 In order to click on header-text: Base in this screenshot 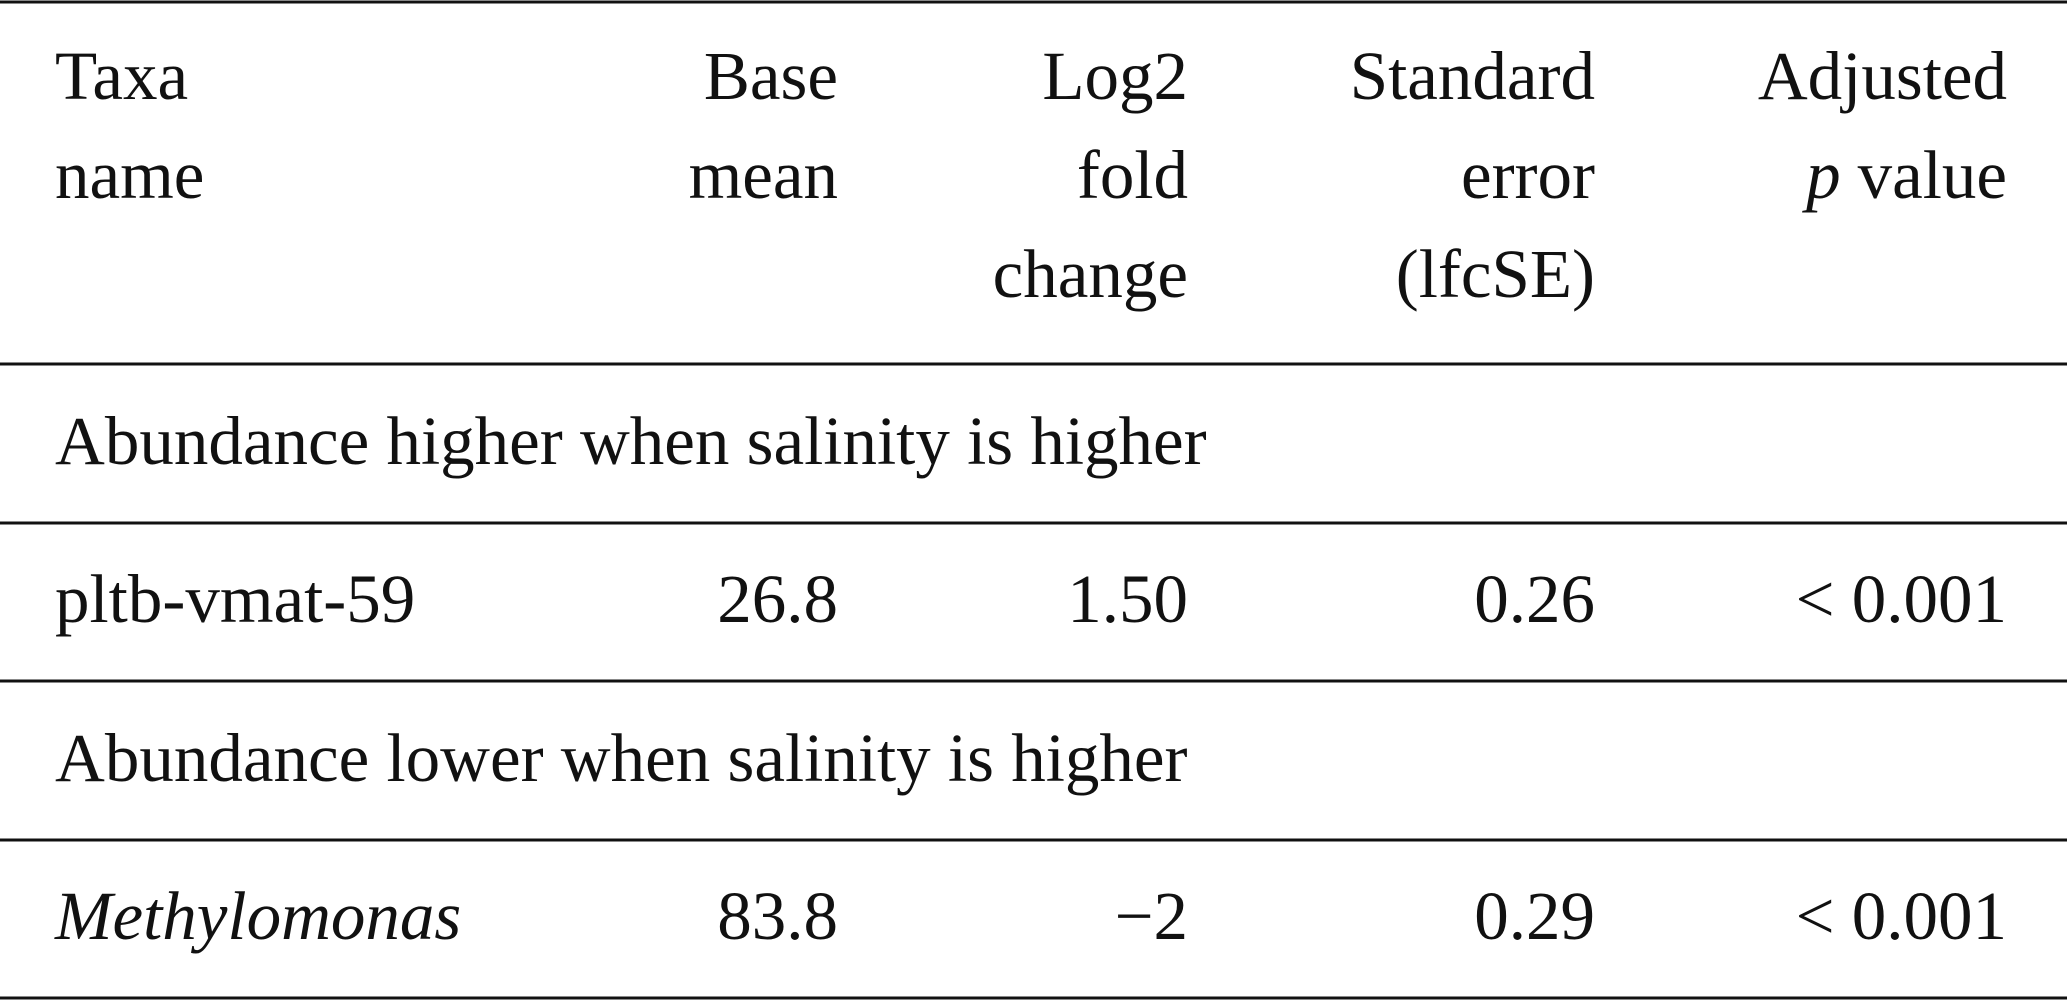, I will do `click(771, 76)`.